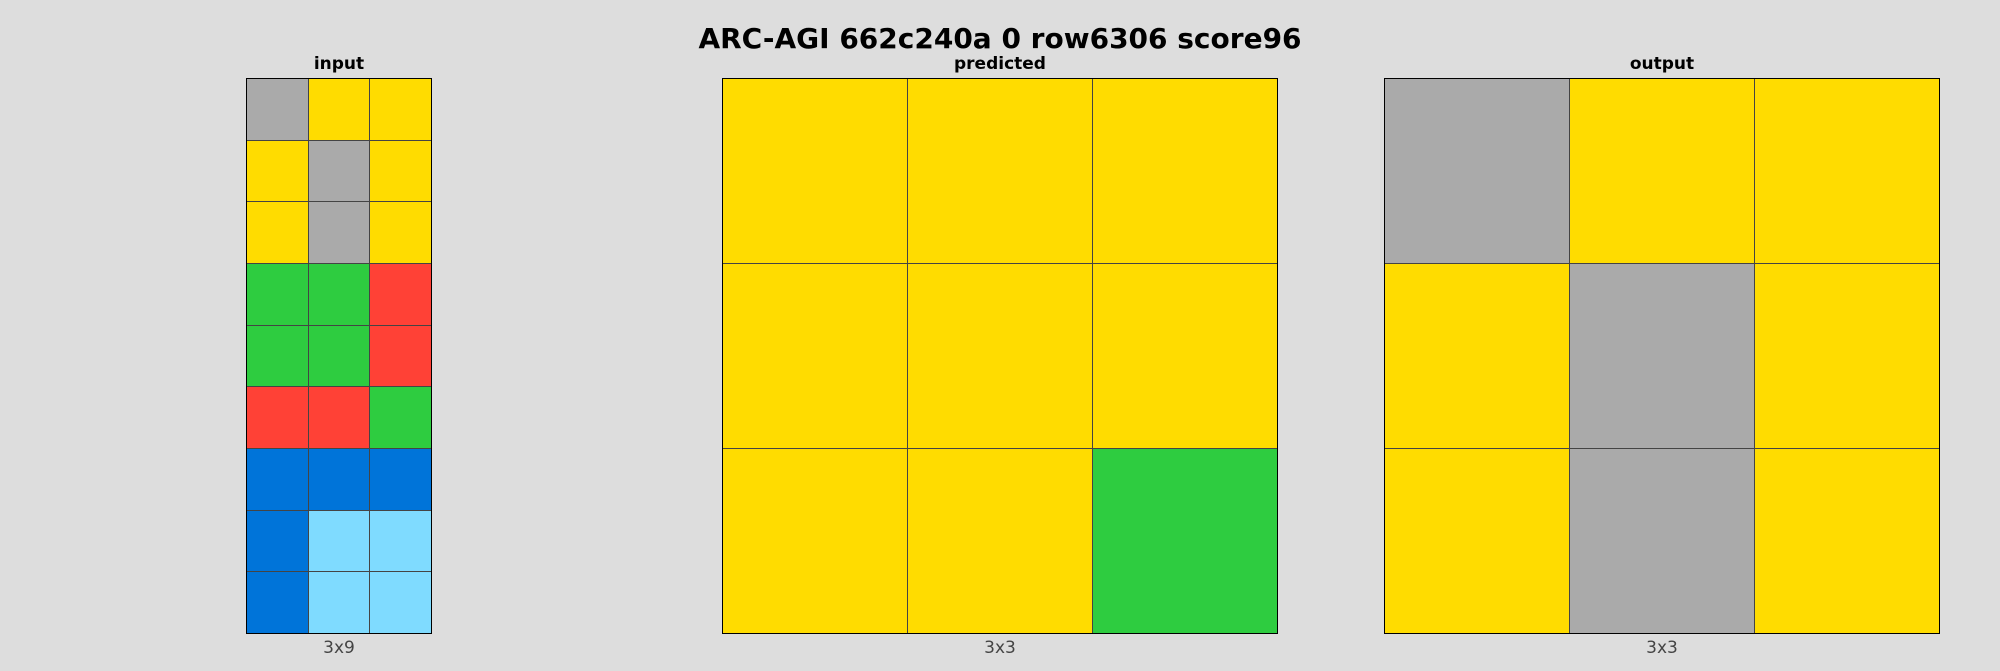  Describe the element at coordinates (1000, 38) in the screenshot. I see `figure-title: ARC-AGI 662c240a 0 row6306 score96` at that location.